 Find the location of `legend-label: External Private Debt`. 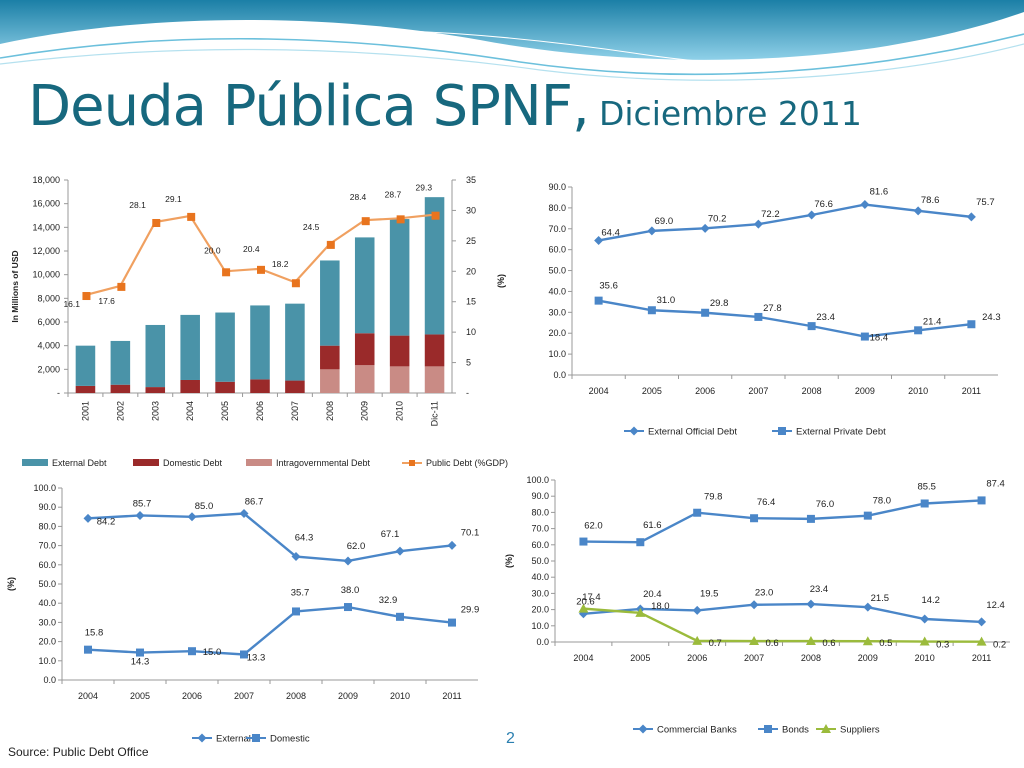

legend-label: External Private Debt is located at coordinates (841, 432).